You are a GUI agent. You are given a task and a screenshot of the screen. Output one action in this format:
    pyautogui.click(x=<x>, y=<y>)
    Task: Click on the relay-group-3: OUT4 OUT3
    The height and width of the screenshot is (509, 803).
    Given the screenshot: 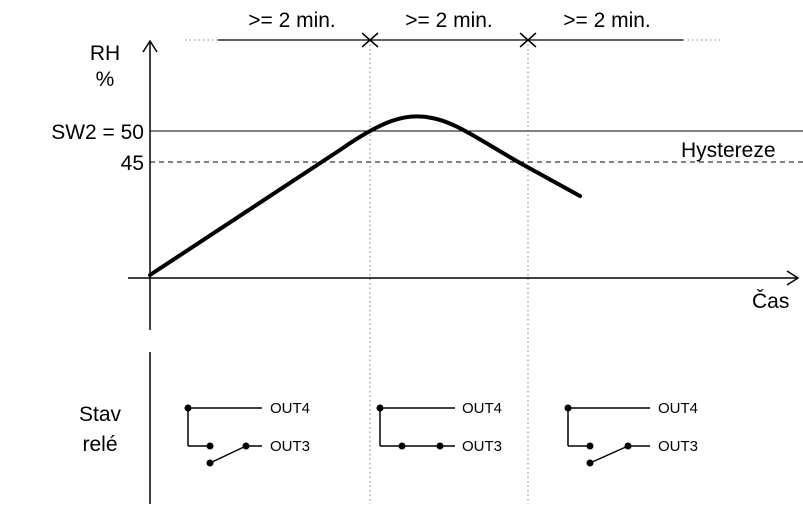 What is the action you would take?
    pyautogui.click(x=631, y=433)
    